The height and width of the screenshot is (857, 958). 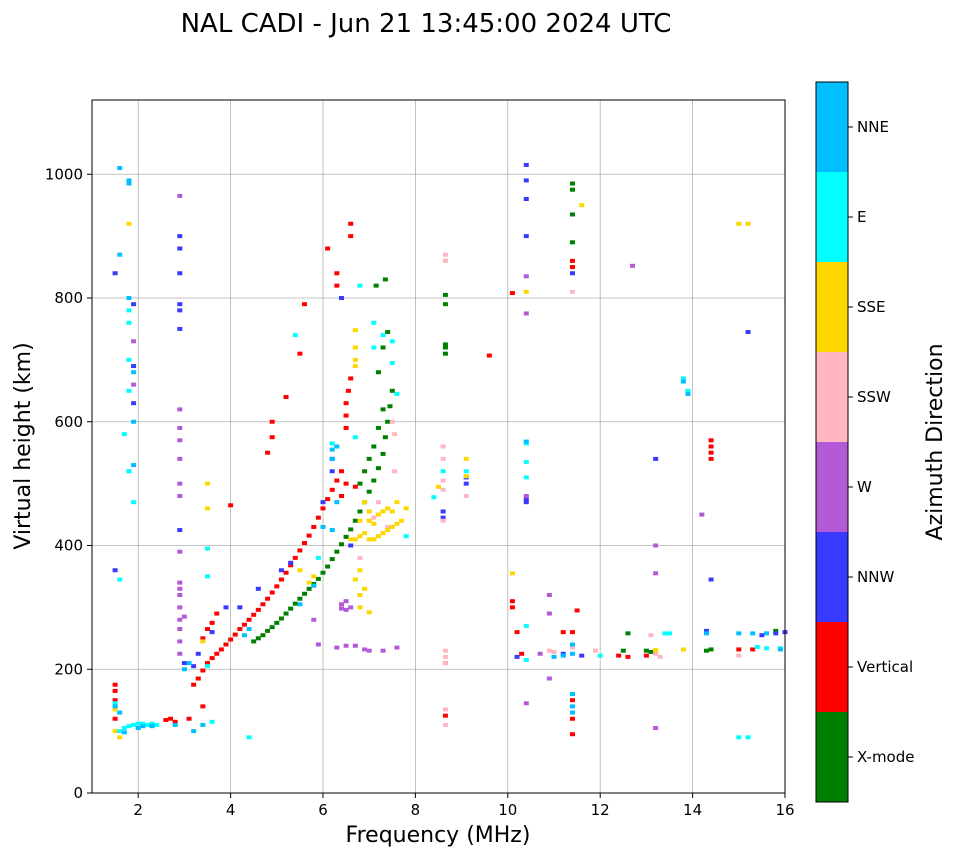 I want to click on x-tick-label: 12, so click(x=600, y=810).